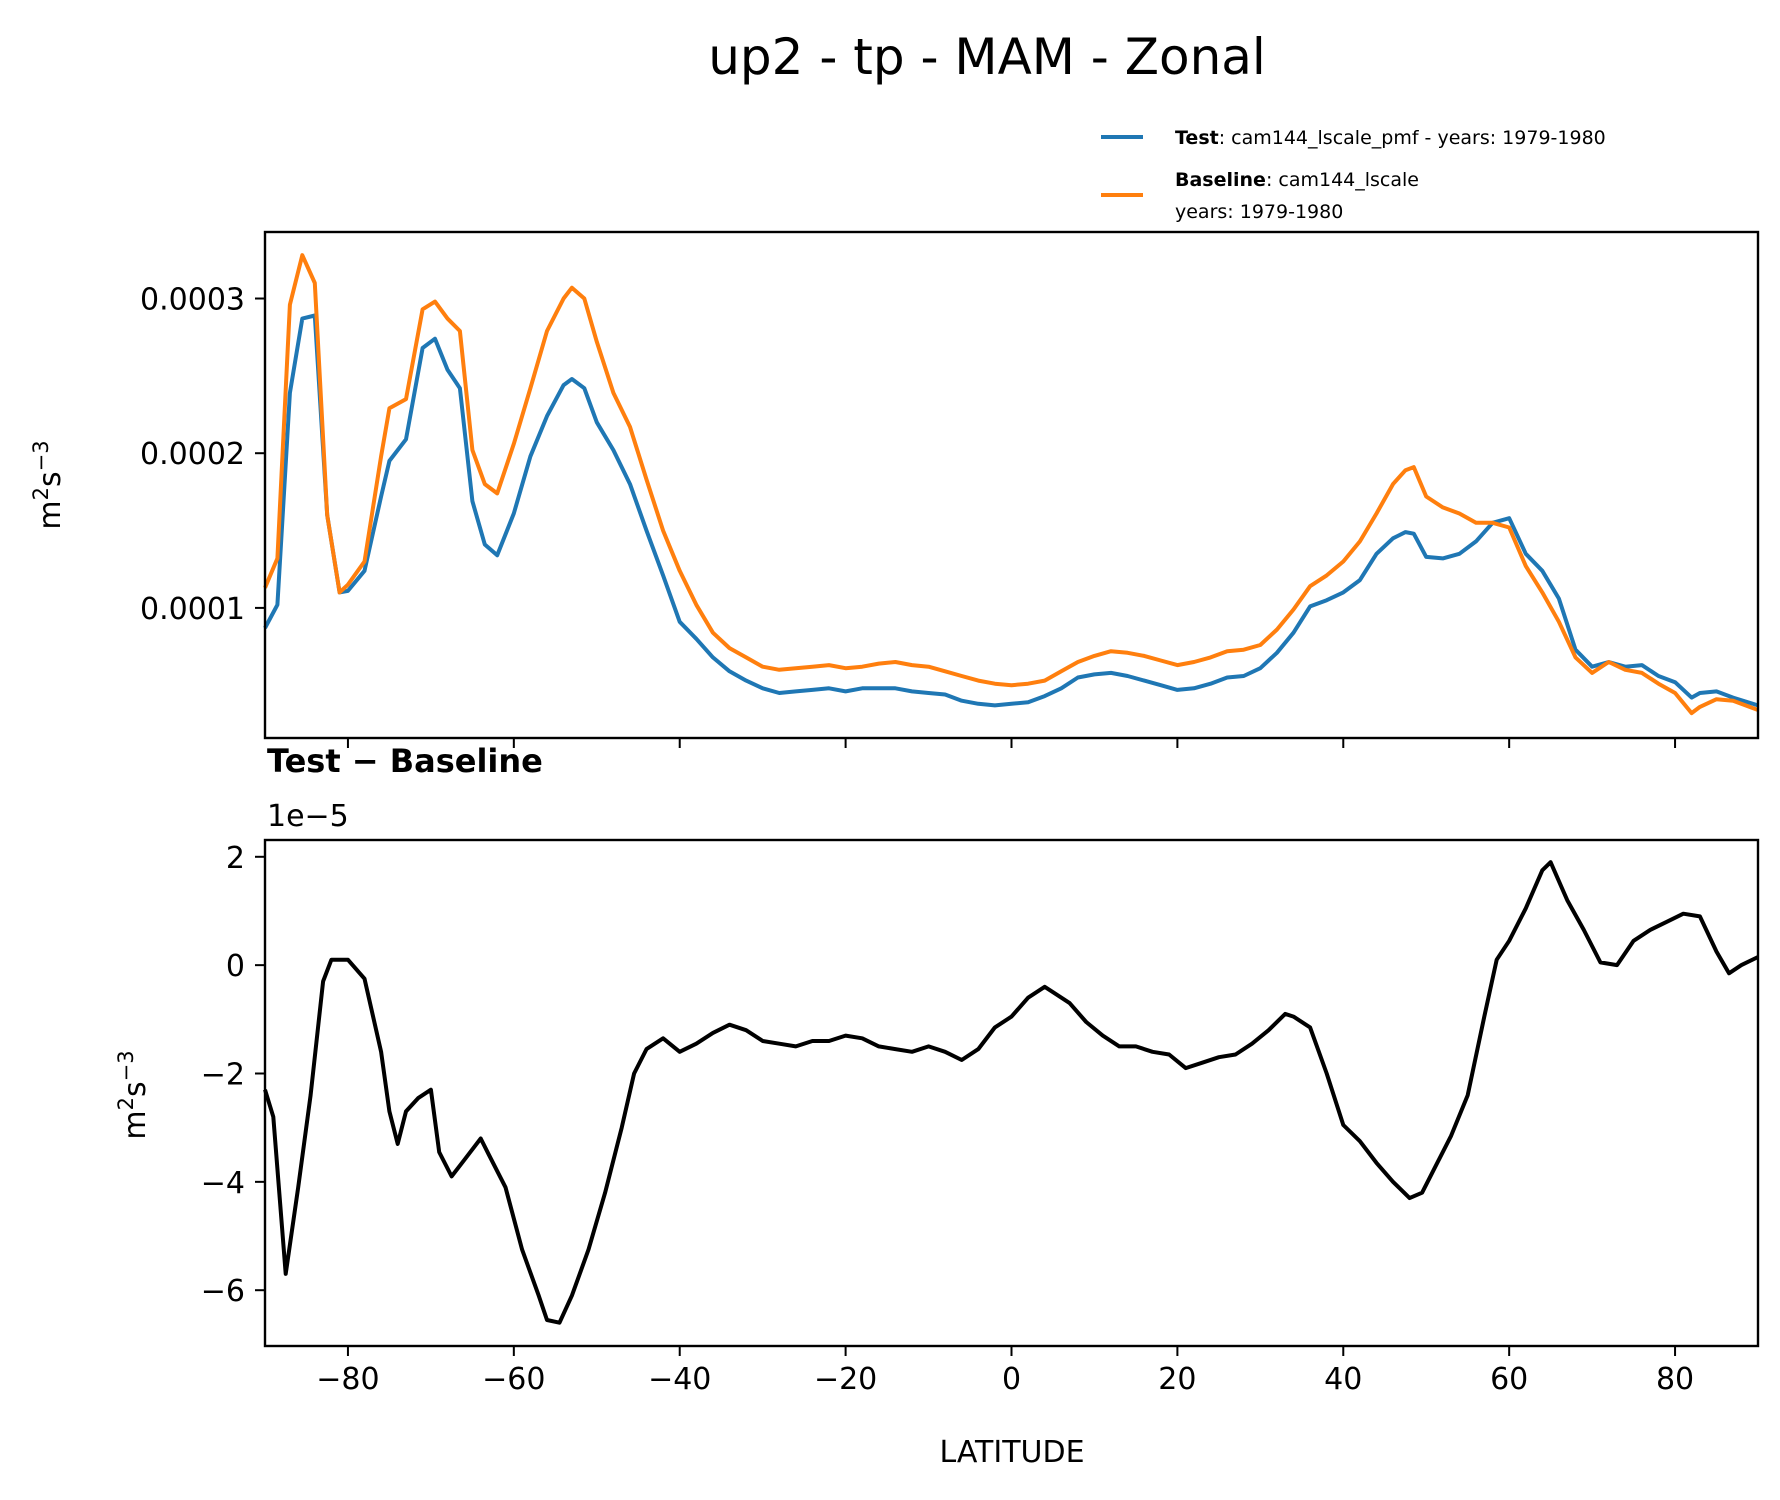  I want to click on y-tick-label: −6, so click(223, 1291).